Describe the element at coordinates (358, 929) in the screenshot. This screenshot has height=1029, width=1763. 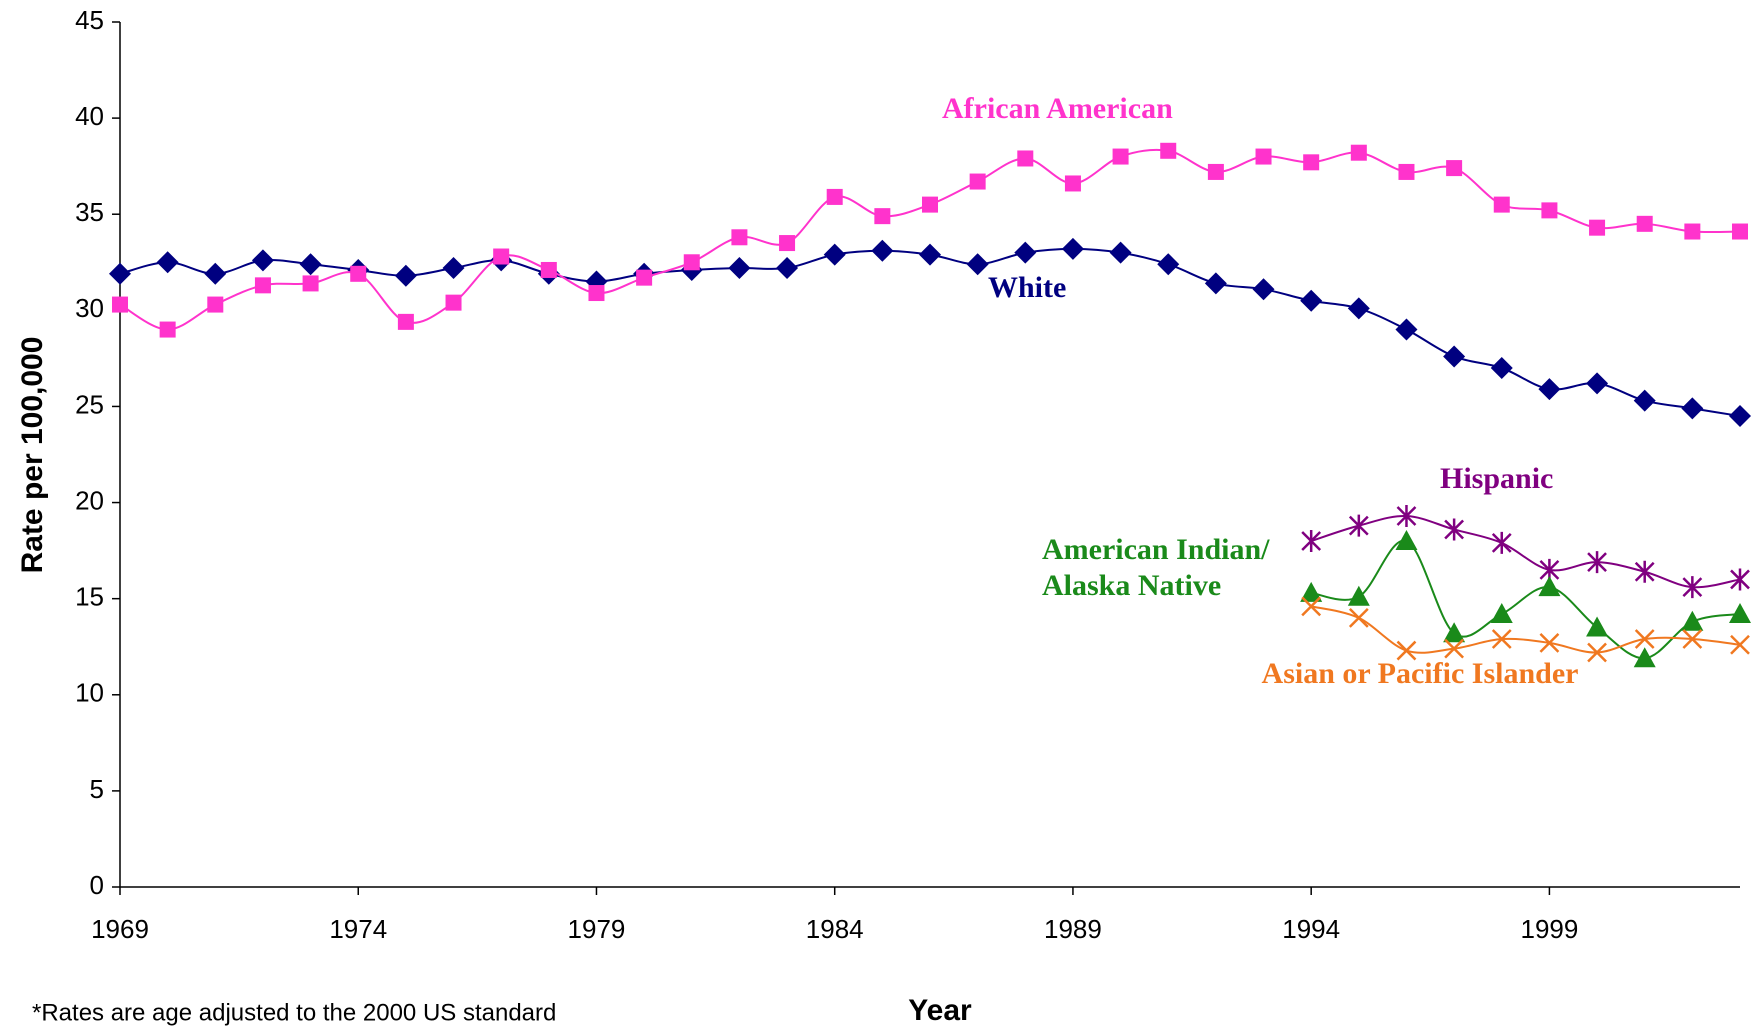
I see `x-tick-label: 1974` at that location.